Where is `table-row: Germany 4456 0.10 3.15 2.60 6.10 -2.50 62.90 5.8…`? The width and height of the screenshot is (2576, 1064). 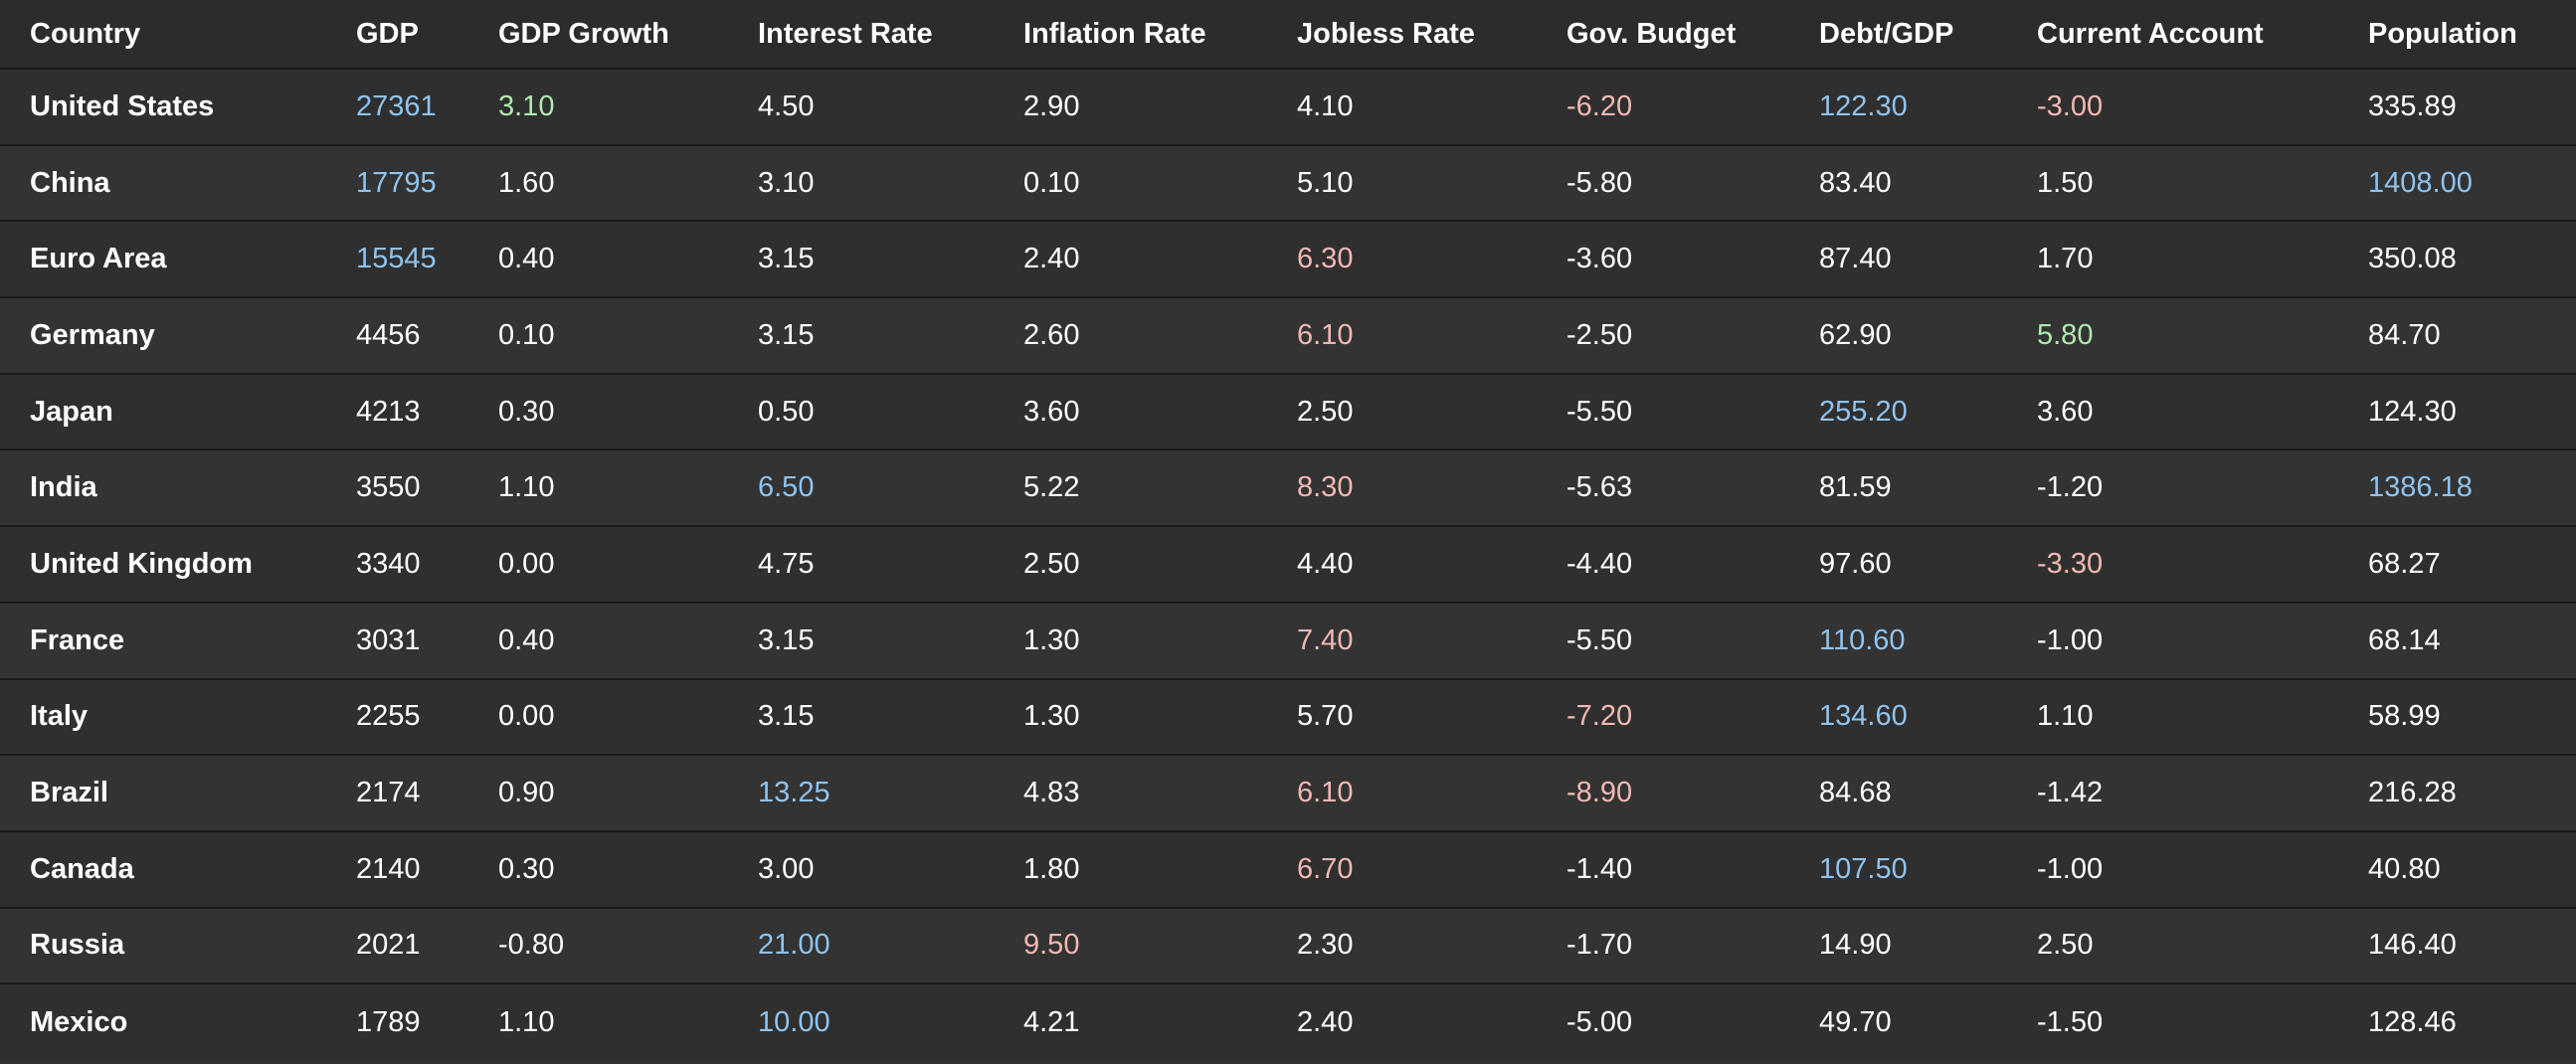 table-row: Germany 4456 0.10 3.15 2.60 6.10 -2.50 62.90 5.8… is located at coordinates (1288, 336).